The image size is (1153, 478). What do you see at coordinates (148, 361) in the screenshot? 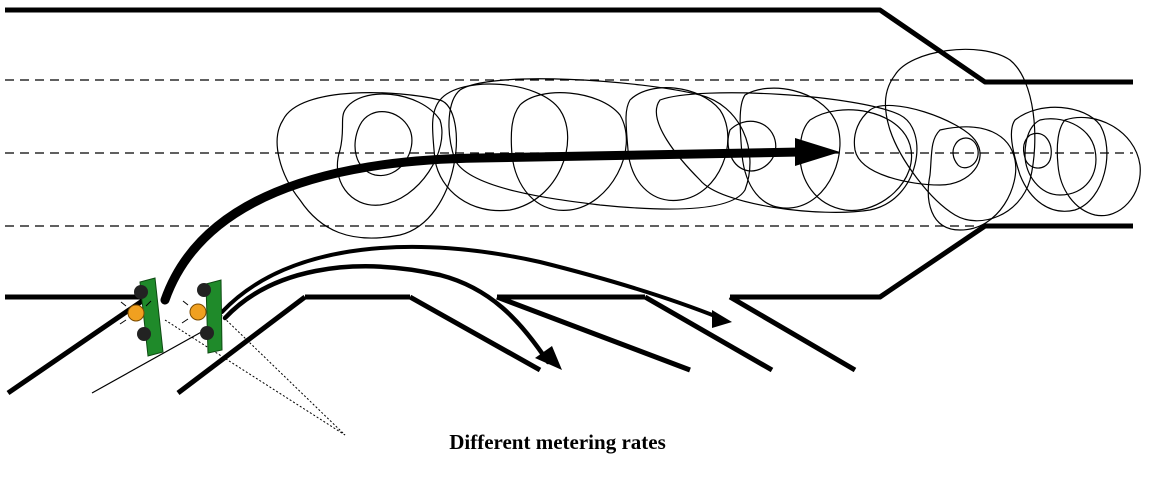
I see `ramp-1-thin-line` at bounding box center [148, 361].